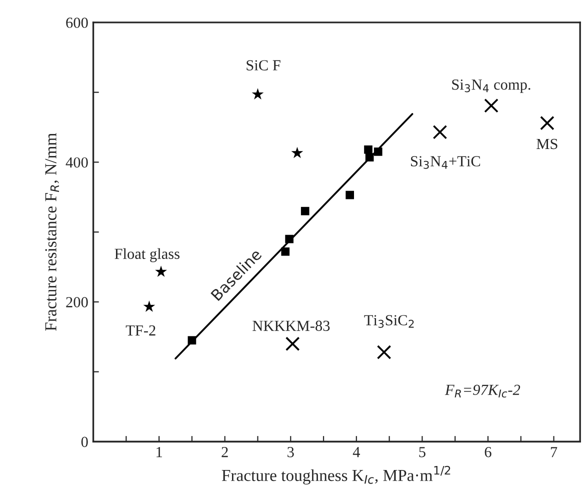  Describe the element at coordinates (263, 65) in the screenshot. I see `annotation: SiC F` at that location.